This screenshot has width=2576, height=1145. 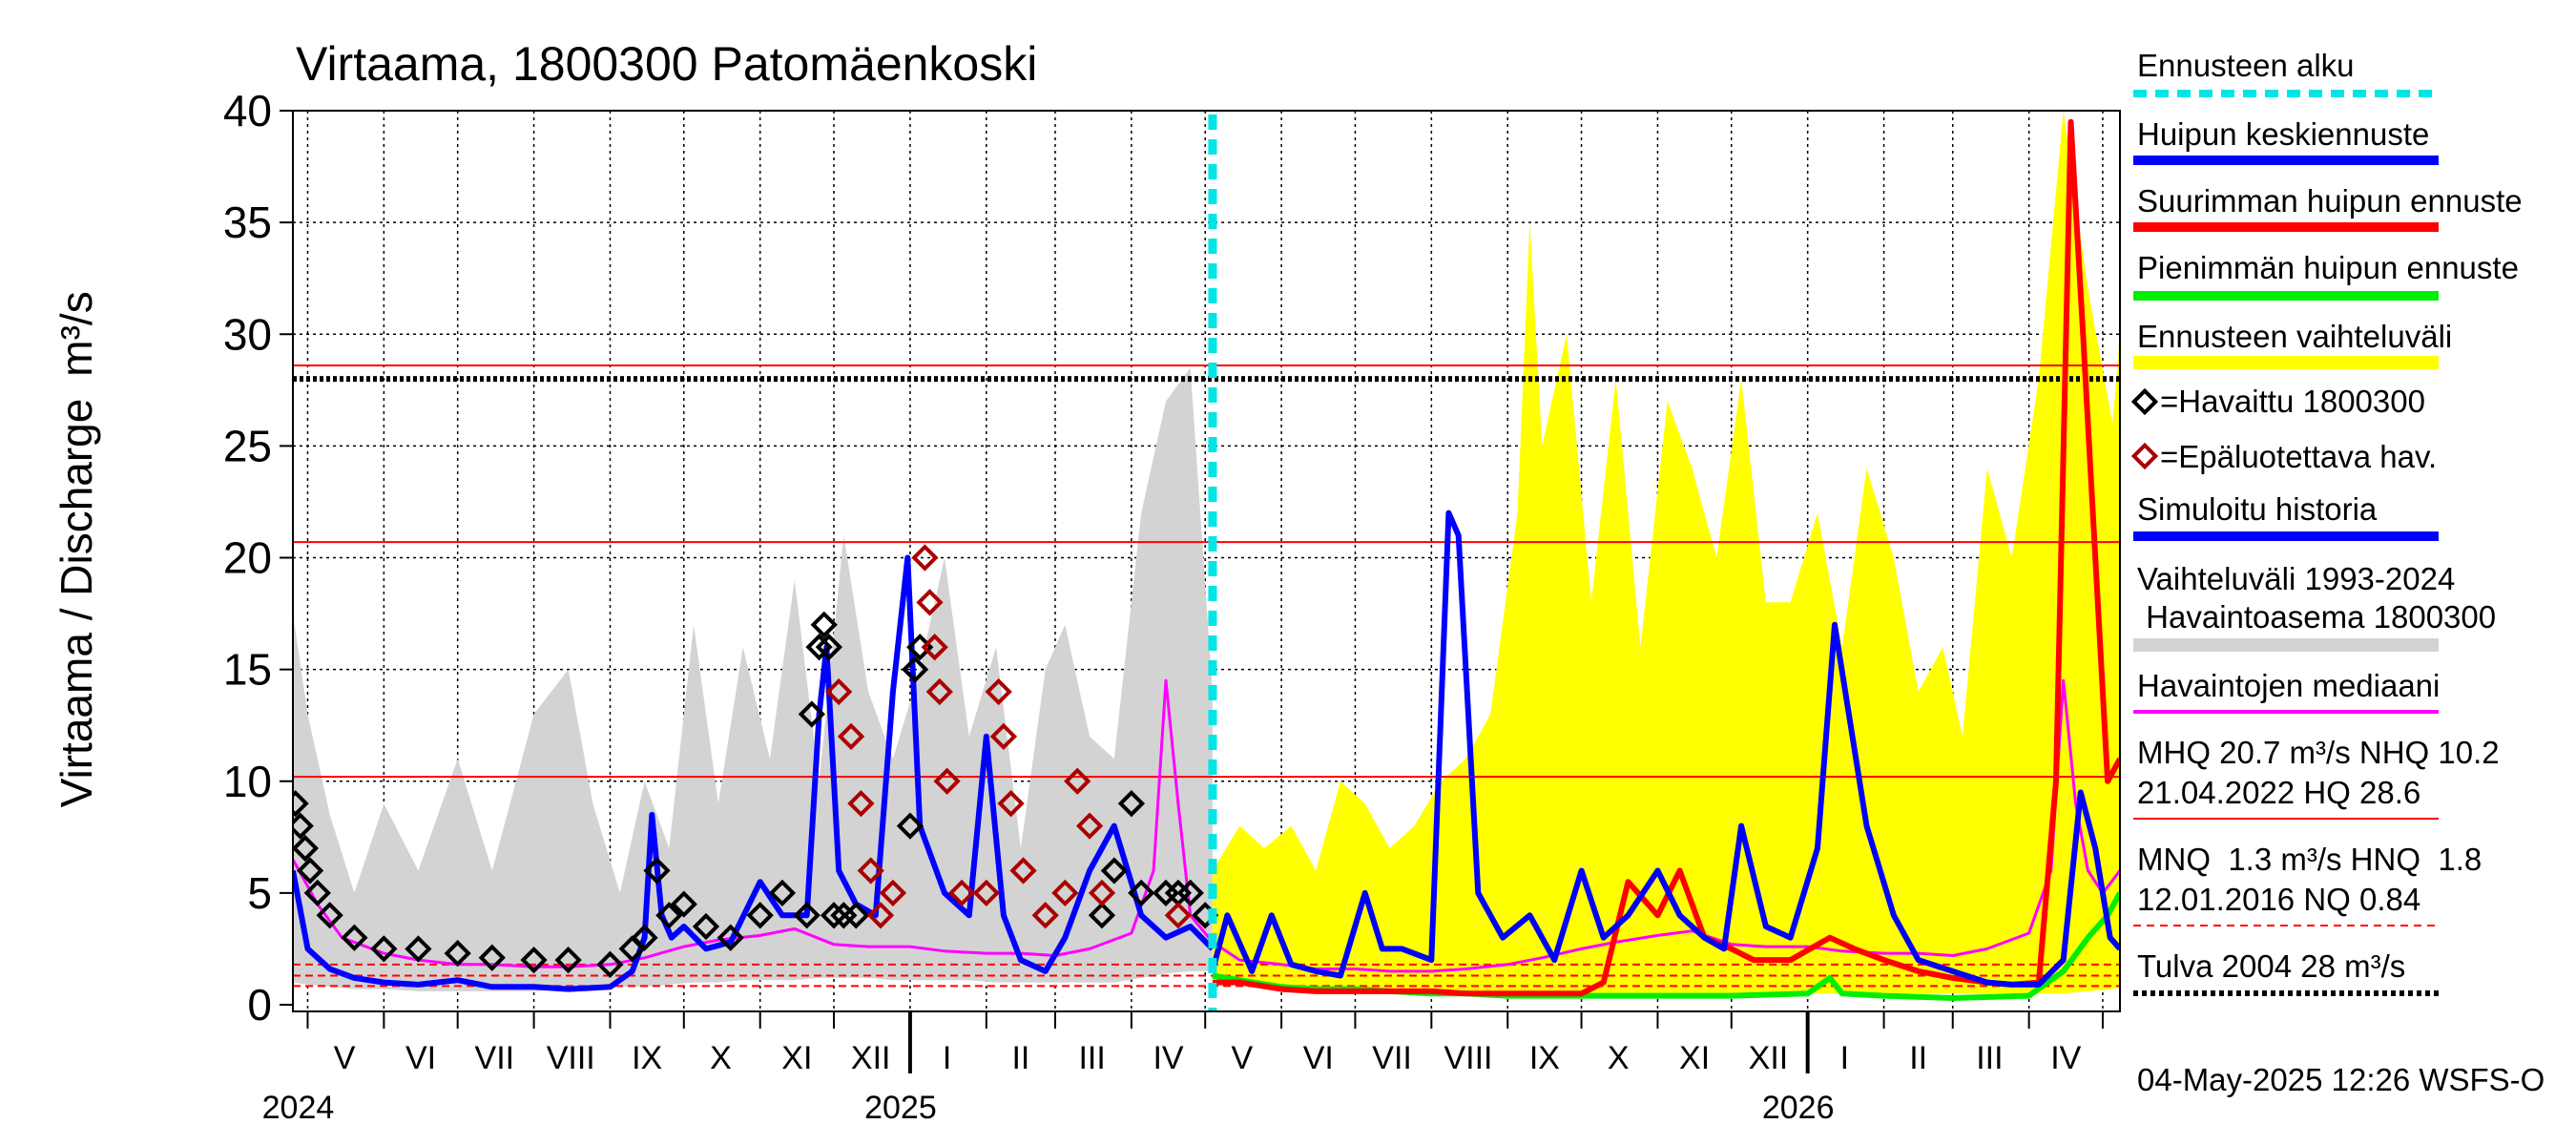 I want to click on x-month-label: I, so click(x=947, y=1058).